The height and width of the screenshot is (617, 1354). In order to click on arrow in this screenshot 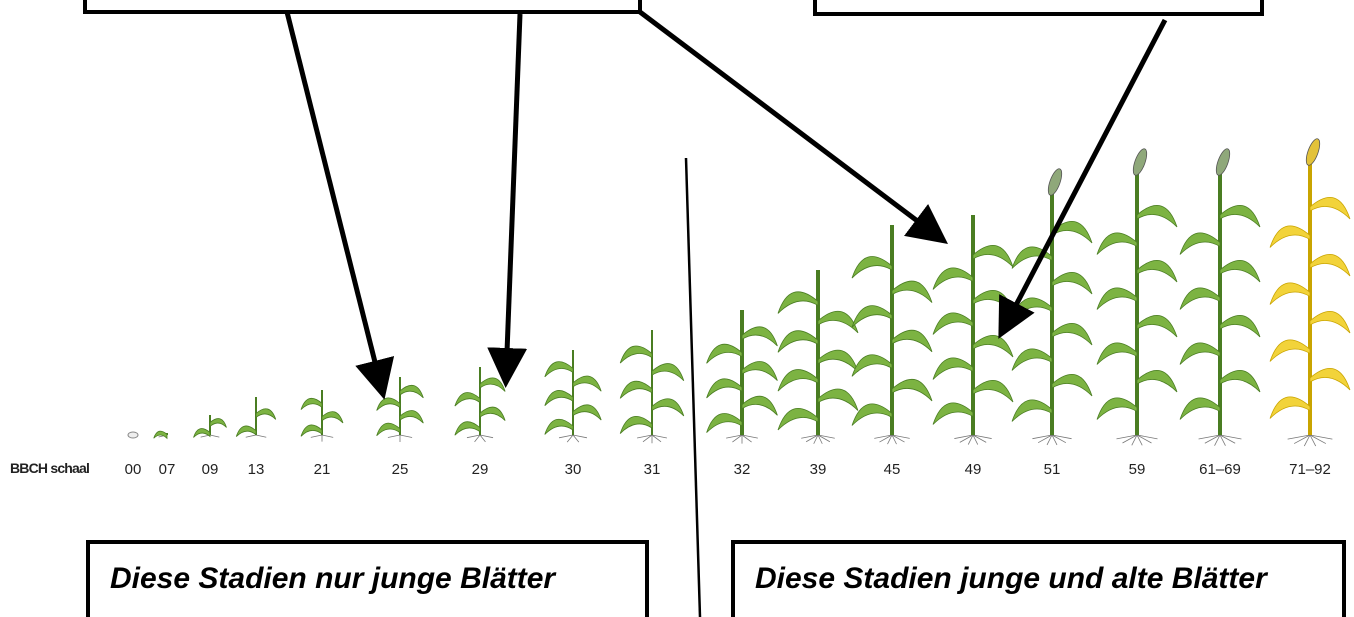, I will do `click(1083, 178)`.